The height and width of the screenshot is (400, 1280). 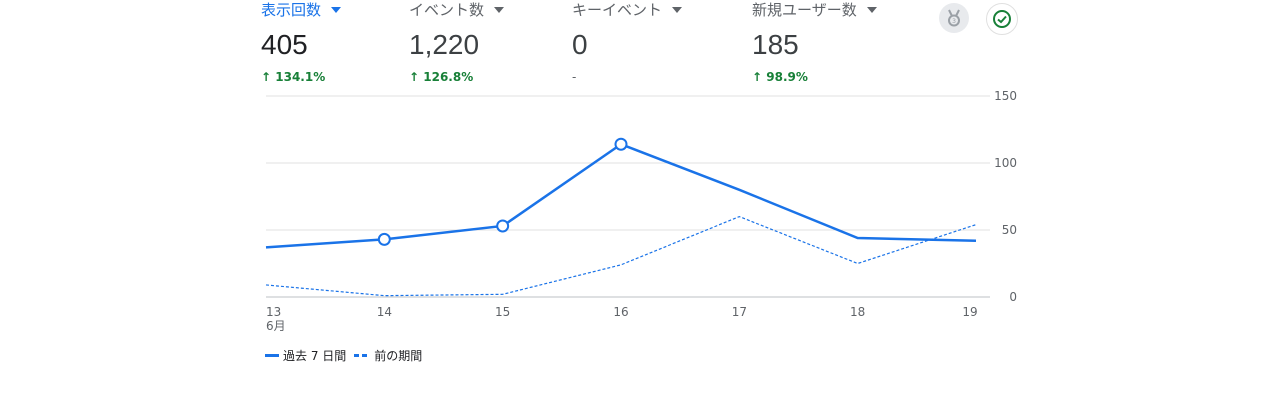 What do you see at coordinates (1013, 297) in the screenshot?
I see `y-tick-label: 0` at bounding box center [1013, 297].